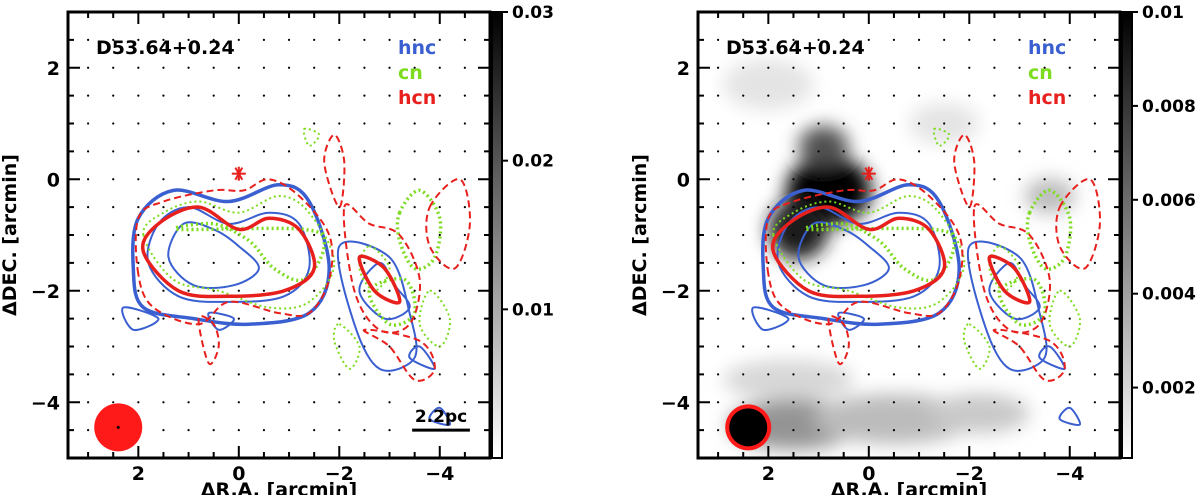  What do you see at coordinates (748, 427) in the screenshot?
I see `beam` at bounding box center [748, 427].